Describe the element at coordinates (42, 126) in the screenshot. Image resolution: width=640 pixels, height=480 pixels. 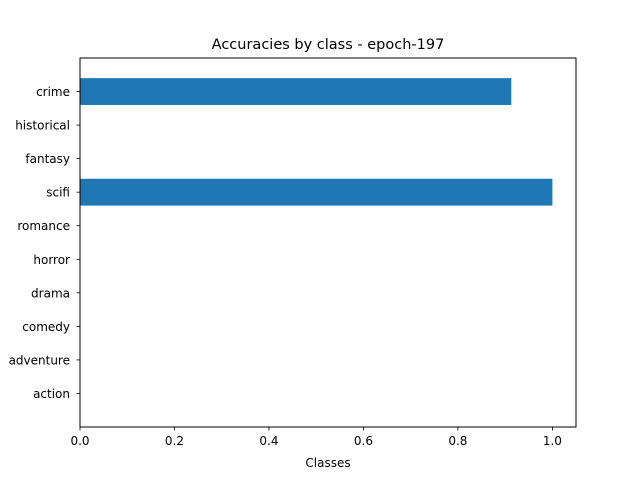
I see `y-tick-label: historical` at that location.